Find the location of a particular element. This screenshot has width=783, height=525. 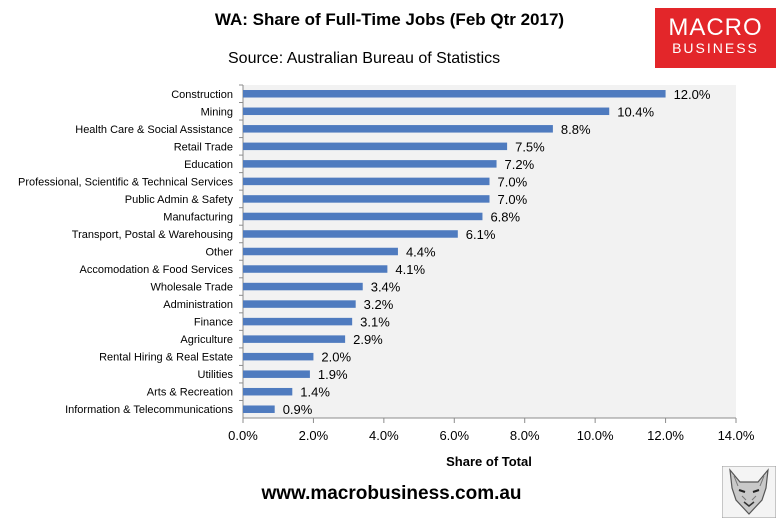

data-label: 12.0% is located at coordinates (692, 94).